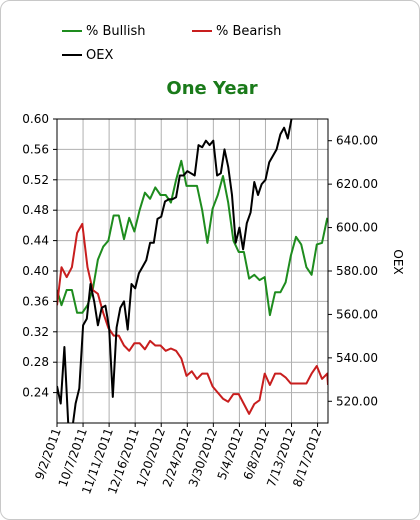 Image resolution: width=420 pixels, height=520 pixels. I want to click on y-tick-label: 0.28, so click(35, 362).